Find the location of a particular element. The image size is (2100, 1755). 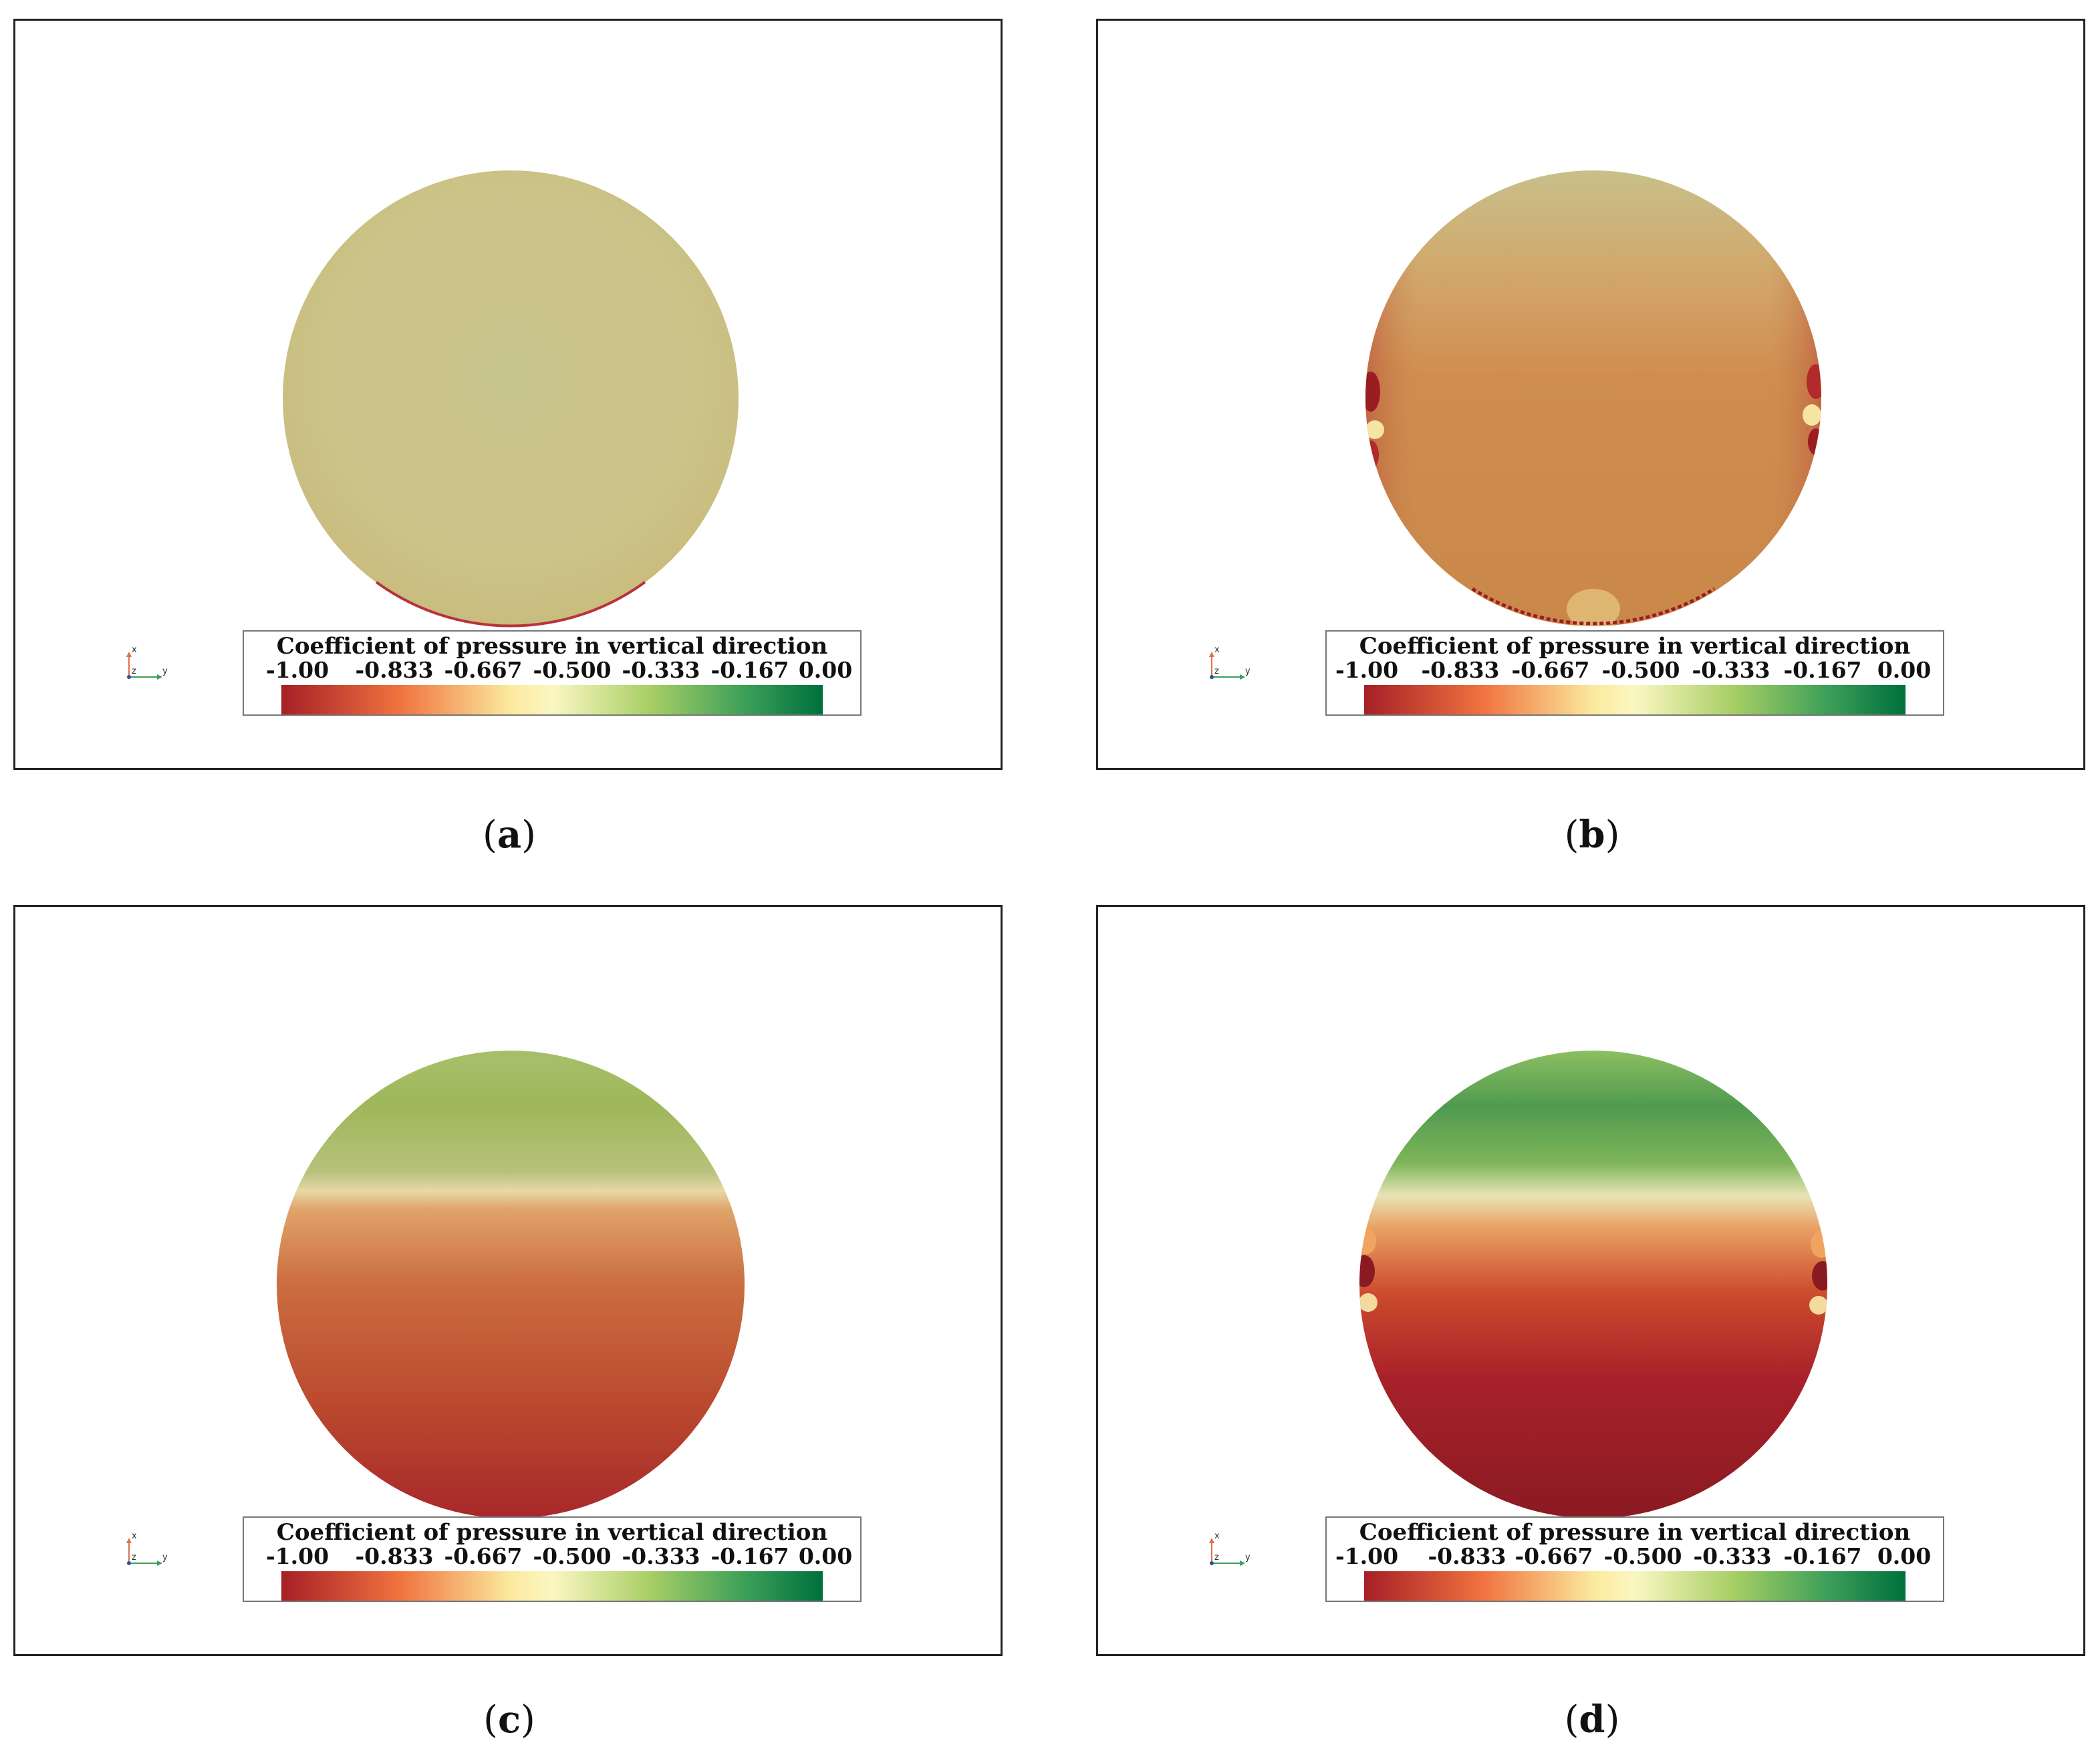

pressure-field-b is located at coordinates (1593, 398).